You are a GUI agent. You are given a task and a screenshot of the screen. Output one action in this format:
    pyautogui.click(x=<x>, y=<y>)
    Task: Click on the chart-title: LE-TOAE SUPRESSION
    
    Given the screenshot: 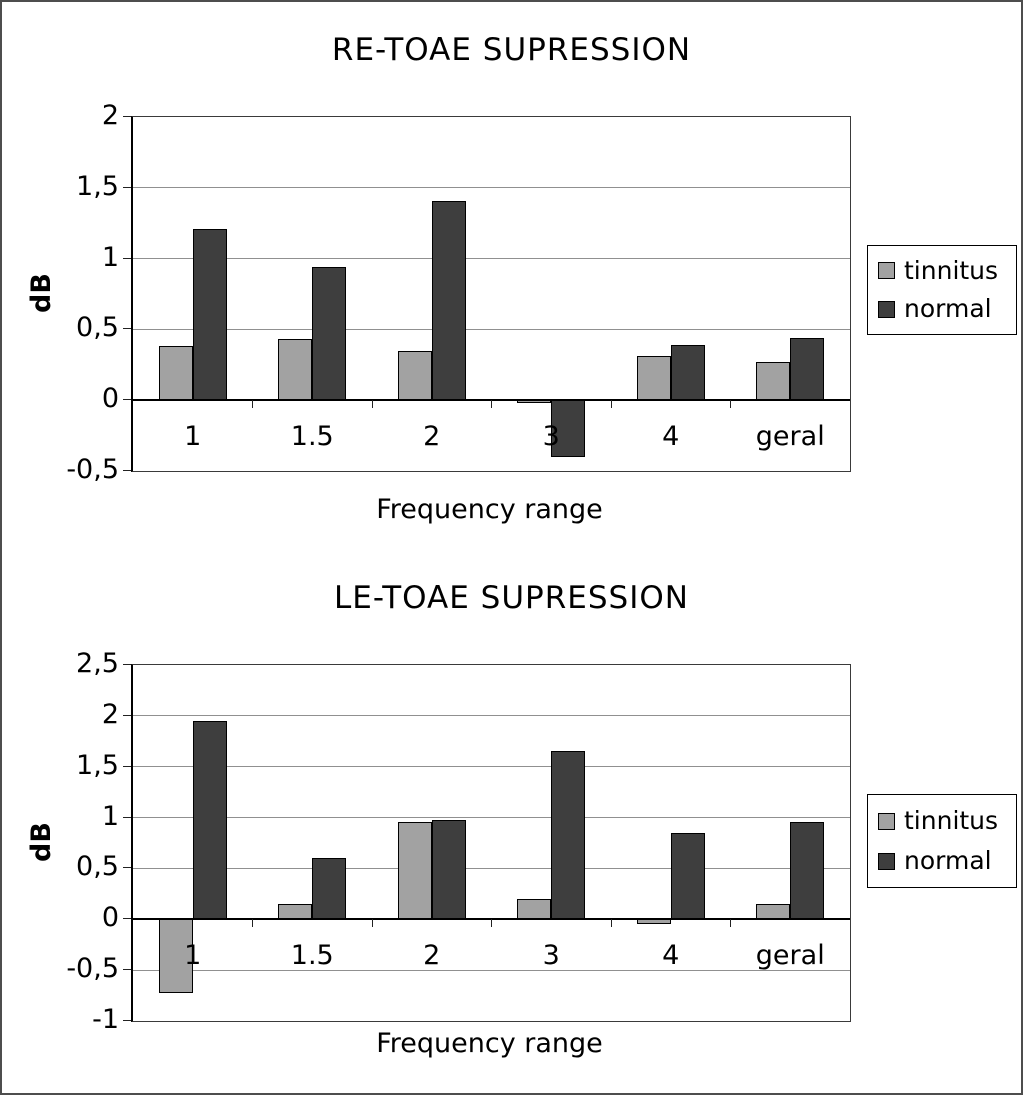 What is the action you would take?
    pyautogui.click(x=511, y=598)
    